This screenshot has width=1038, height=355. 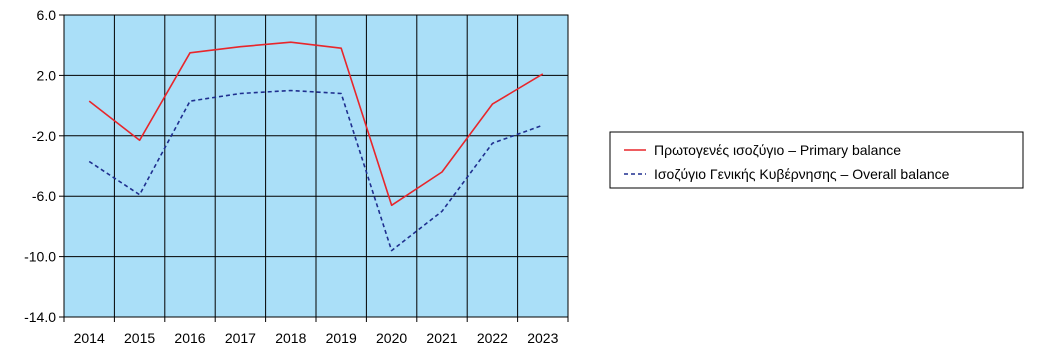 What do you see at coordinates (40, 257) in the screenshot?
I see `y-tick-label: -10.0` at bounding box center [40, 257].